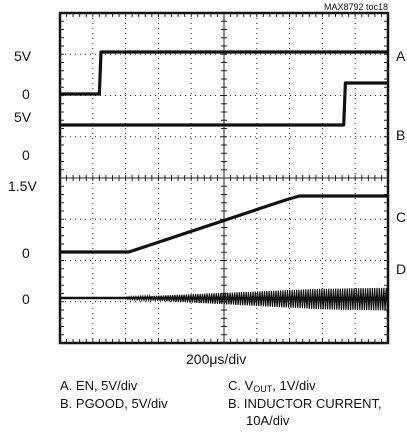  What do you see at coordinates (400, 135) in the screenshot?
I see `channel-label-B: B` at bounding box center [400, 135].